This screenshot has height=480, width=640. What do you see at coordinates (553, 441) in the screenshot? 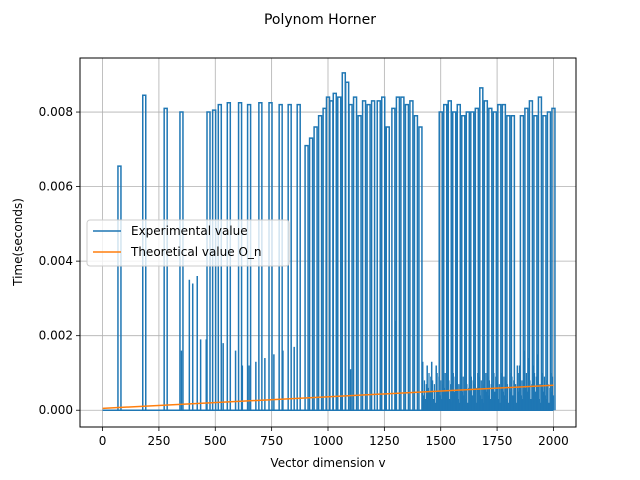
I see `x-tick-label: 2000` at bounding box center [553, 441].